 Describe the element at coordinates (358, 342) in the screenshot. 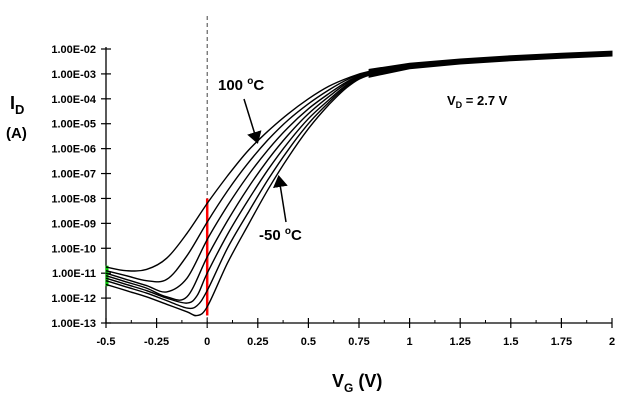

I see `x-tick-label: 0.75` at that location.